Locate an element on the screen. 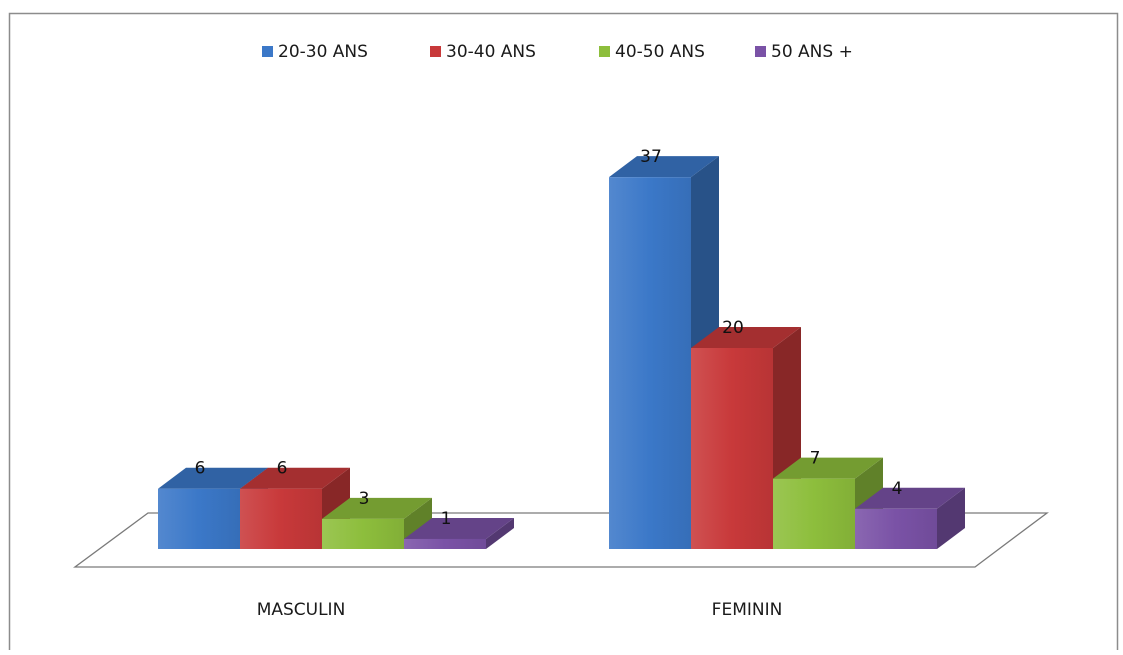 Image resolution: width=1123 pixels, height=655 pixels. category-label: MASCULIN is located at coordinates (301, 610).